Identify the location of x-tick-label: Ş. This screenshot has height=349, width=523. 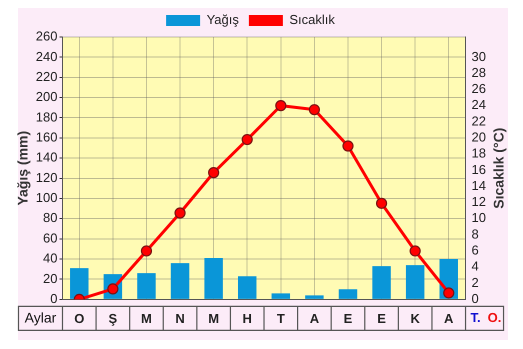
(113, 318).